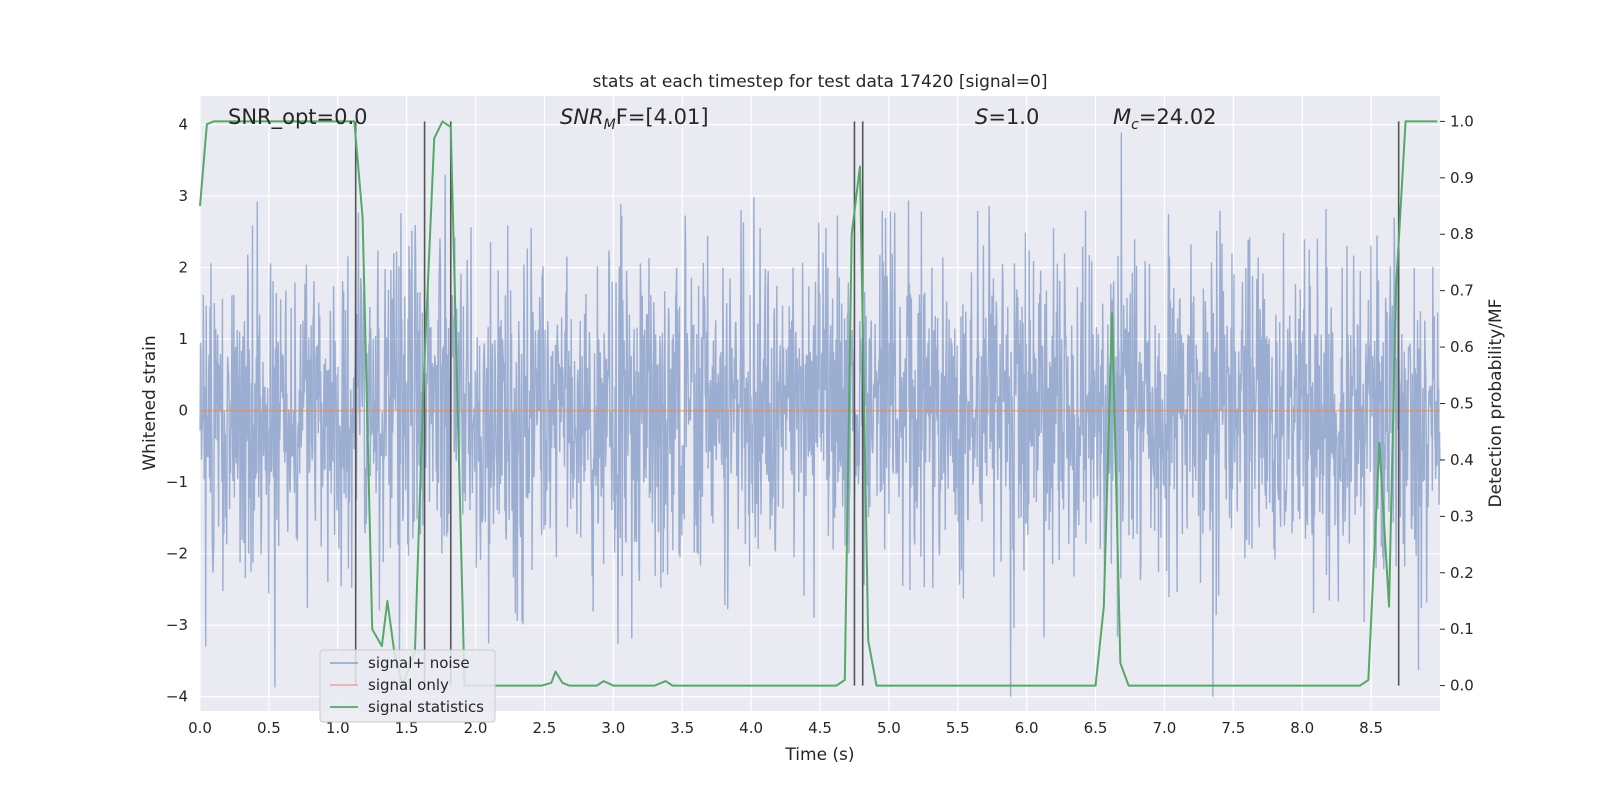  Describe the element at coordinates (177, 482) in the screenshot. I see `y-left-tick-label: −1` at that location.